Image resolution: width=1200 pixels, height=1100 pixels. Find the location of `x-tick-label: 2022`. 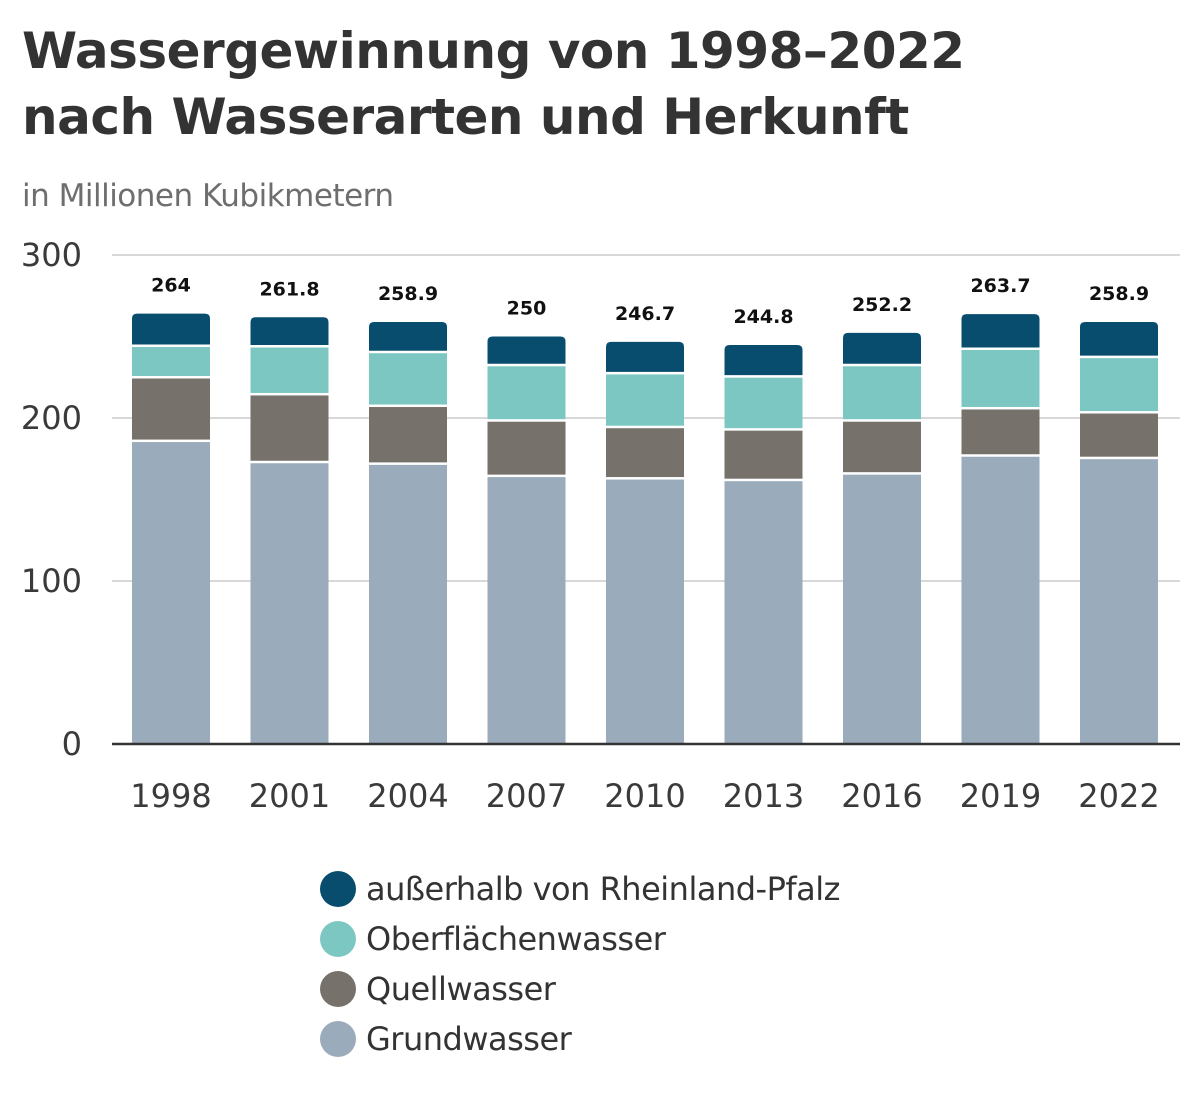

x-tick-label: 2022 is located at coordinates (1118, 796).